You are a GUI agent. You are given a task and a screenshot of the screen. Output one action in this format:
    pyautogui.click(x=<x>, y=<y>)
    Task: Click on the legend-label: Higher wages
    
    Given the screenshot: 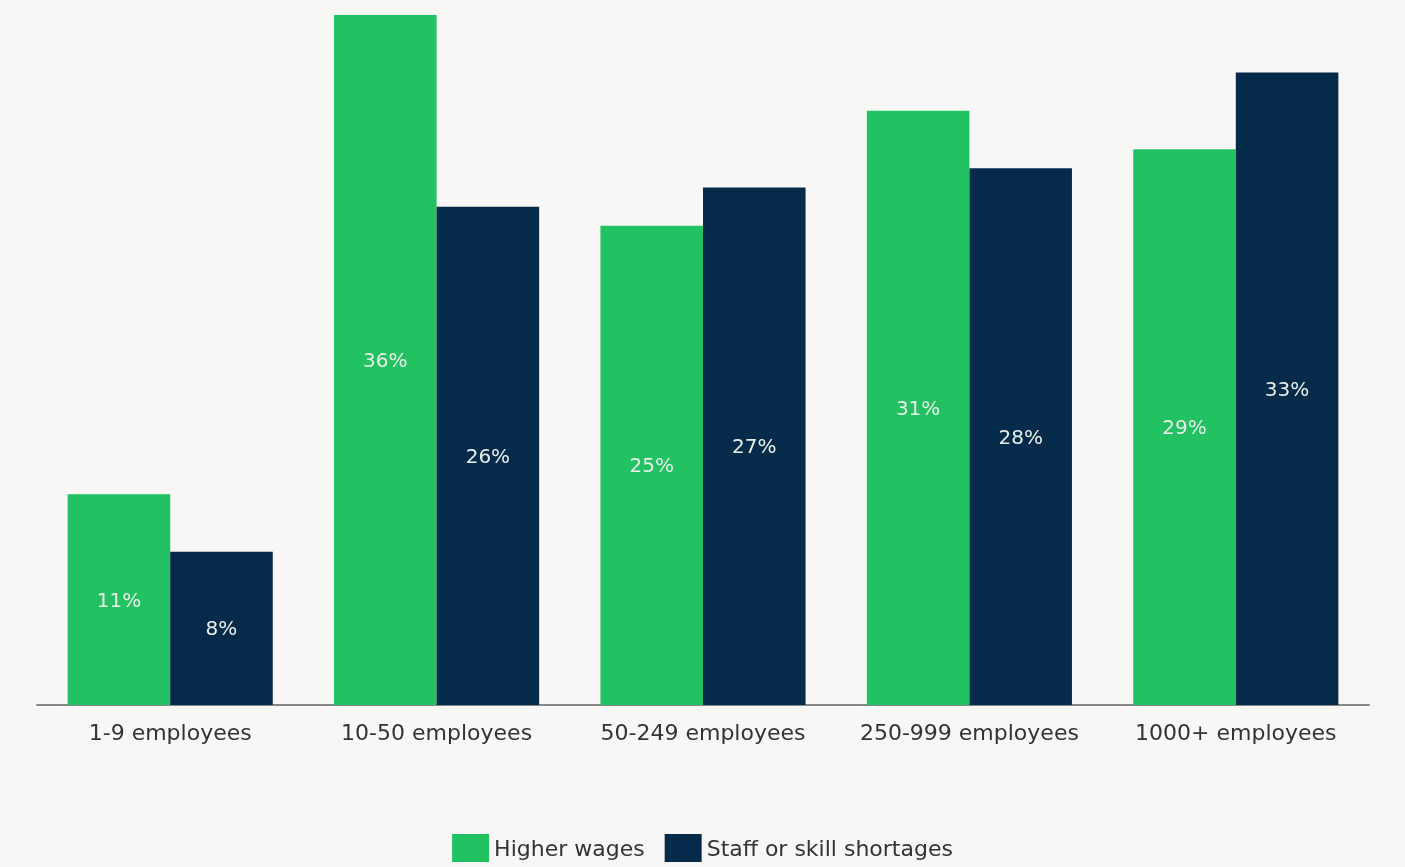 What is the action you would take?
    pyautogui.click(x=569, y=848)
    